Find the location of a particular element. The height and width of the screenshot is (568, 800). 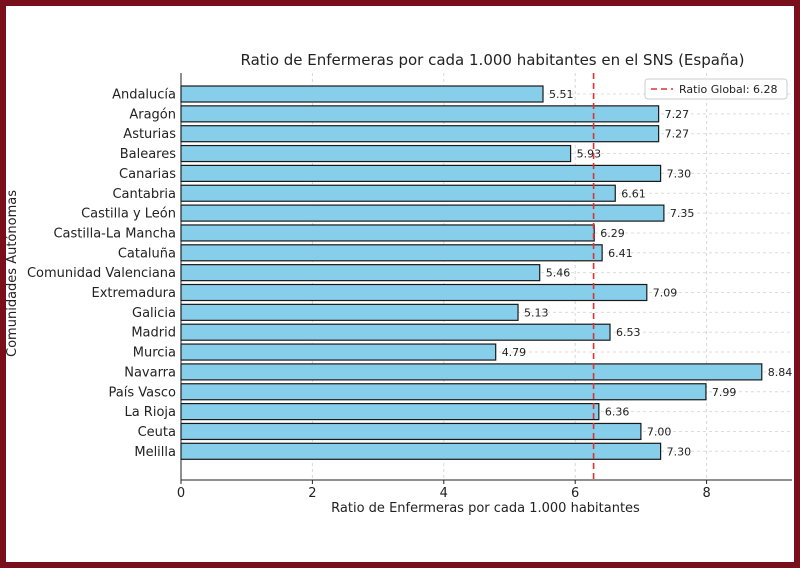

y-tick-label: Baleares is located at coordinates (148, 154).